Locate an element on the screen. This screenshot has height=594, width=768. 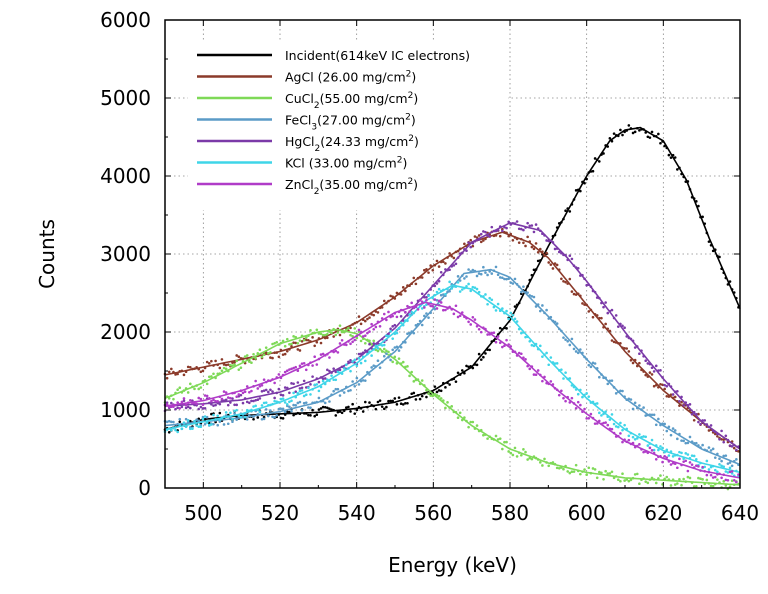
y-tick-label: 6000 is located at coordinates (125, 20).